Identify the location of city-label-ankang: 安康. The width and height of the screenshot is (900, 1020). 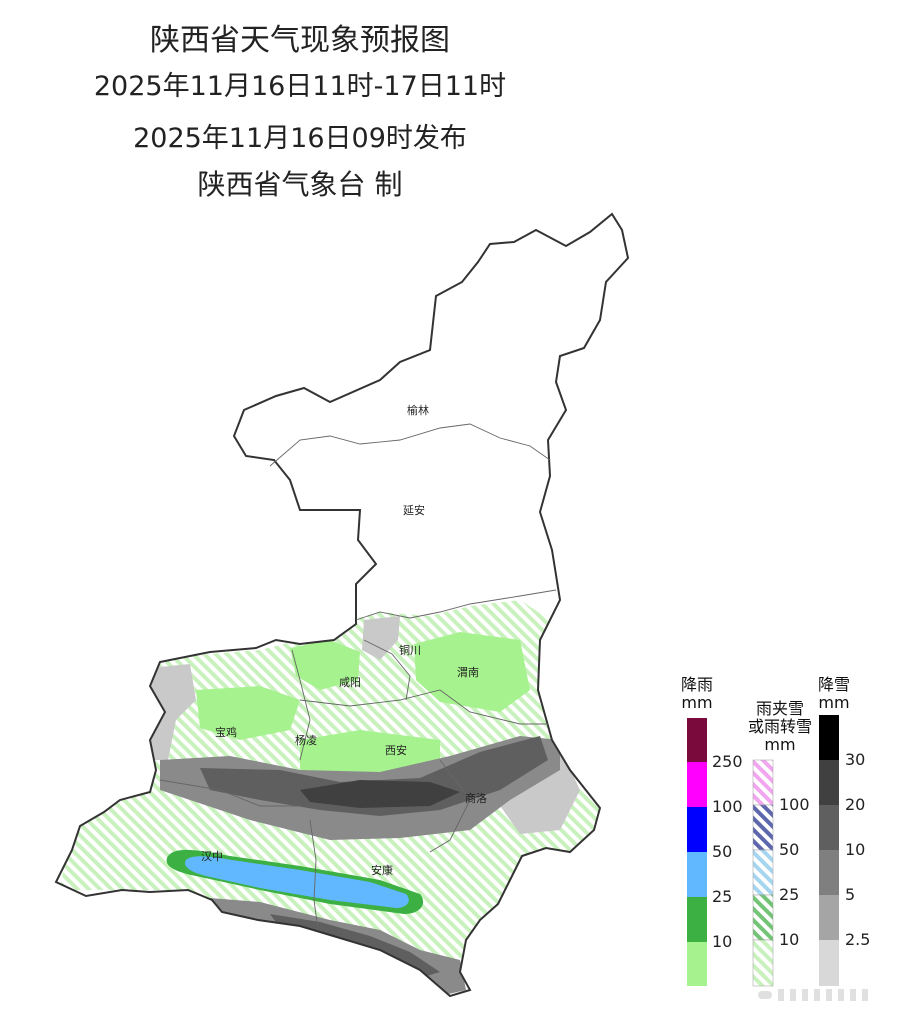
(382, 870).